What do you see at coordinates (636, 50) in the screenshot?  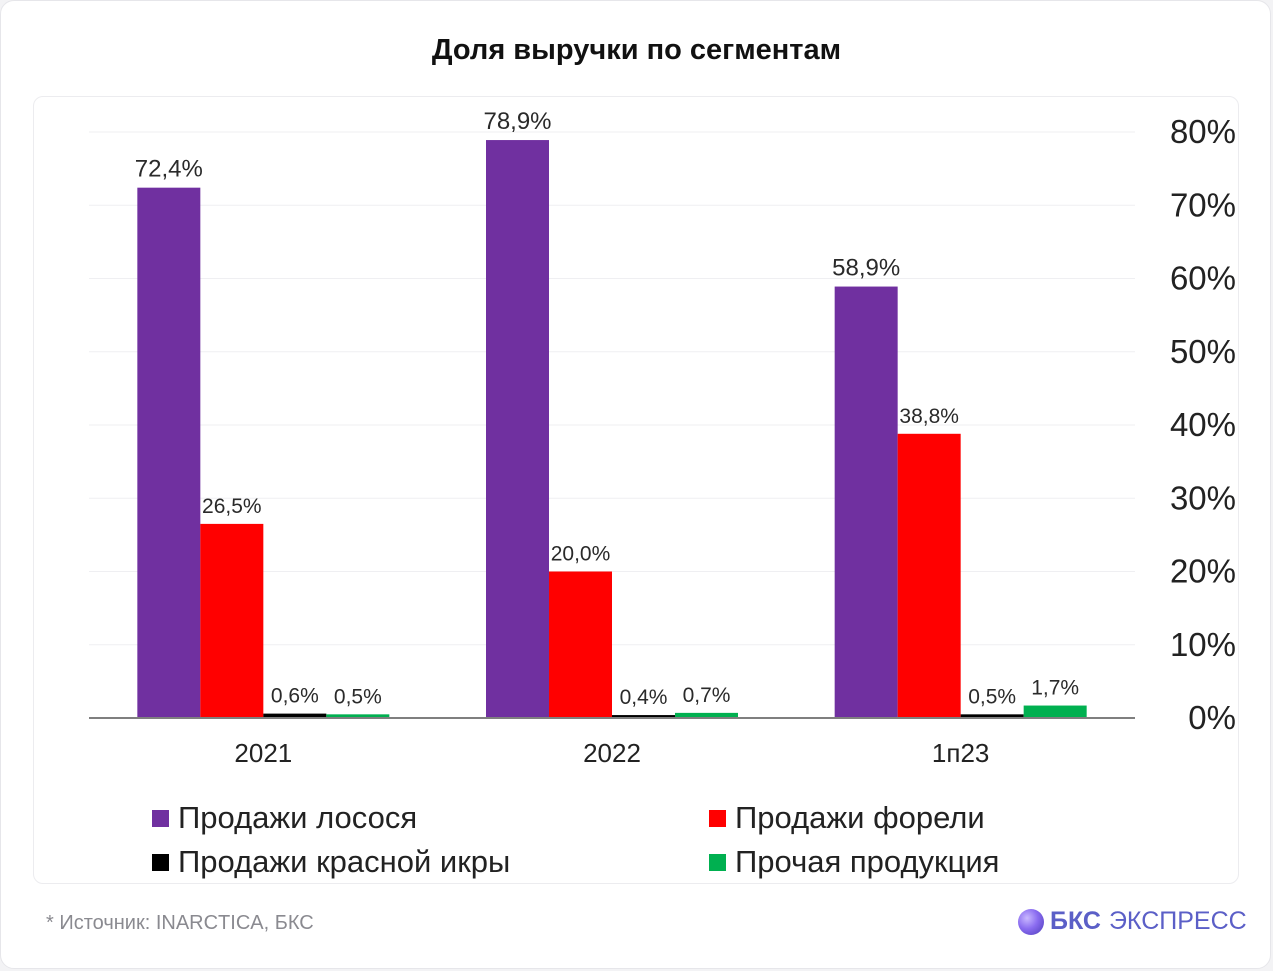 I see `chart-title: Доля выручки по сегментам` at bounding box center [636, 50].